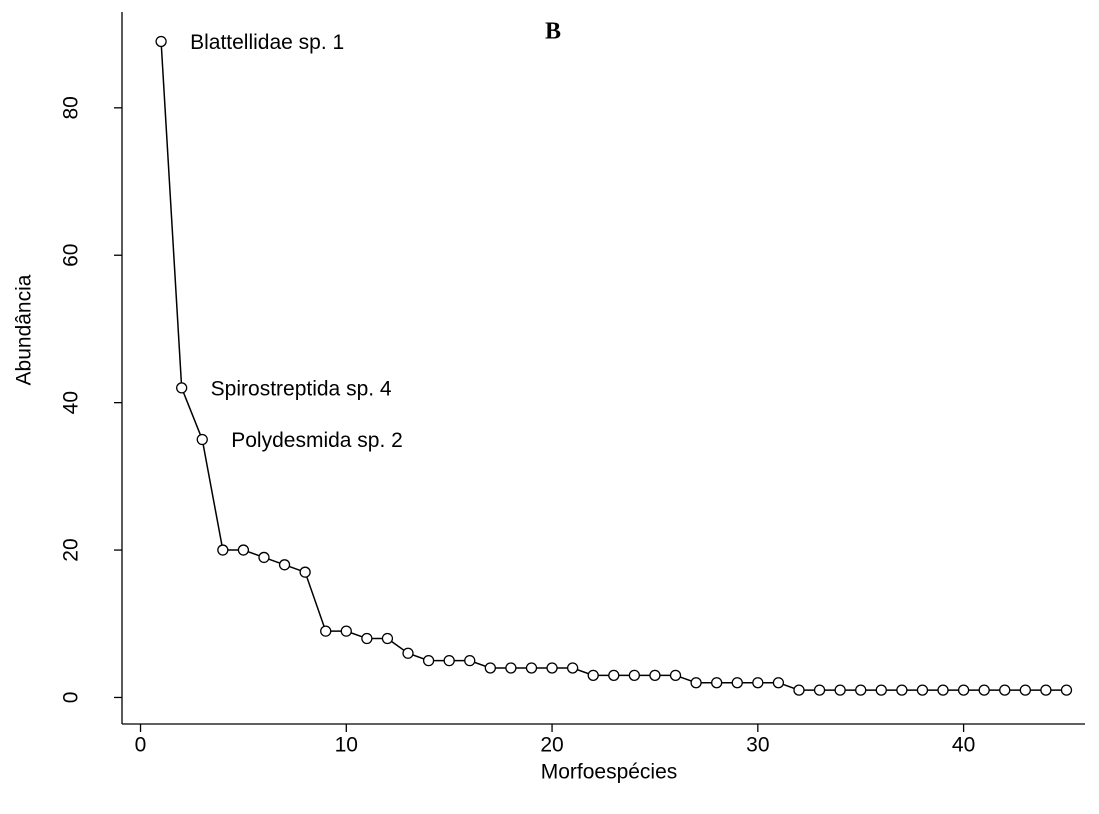  I want to click on annotation: Blattellidae sp. 1, so click(267, 42).